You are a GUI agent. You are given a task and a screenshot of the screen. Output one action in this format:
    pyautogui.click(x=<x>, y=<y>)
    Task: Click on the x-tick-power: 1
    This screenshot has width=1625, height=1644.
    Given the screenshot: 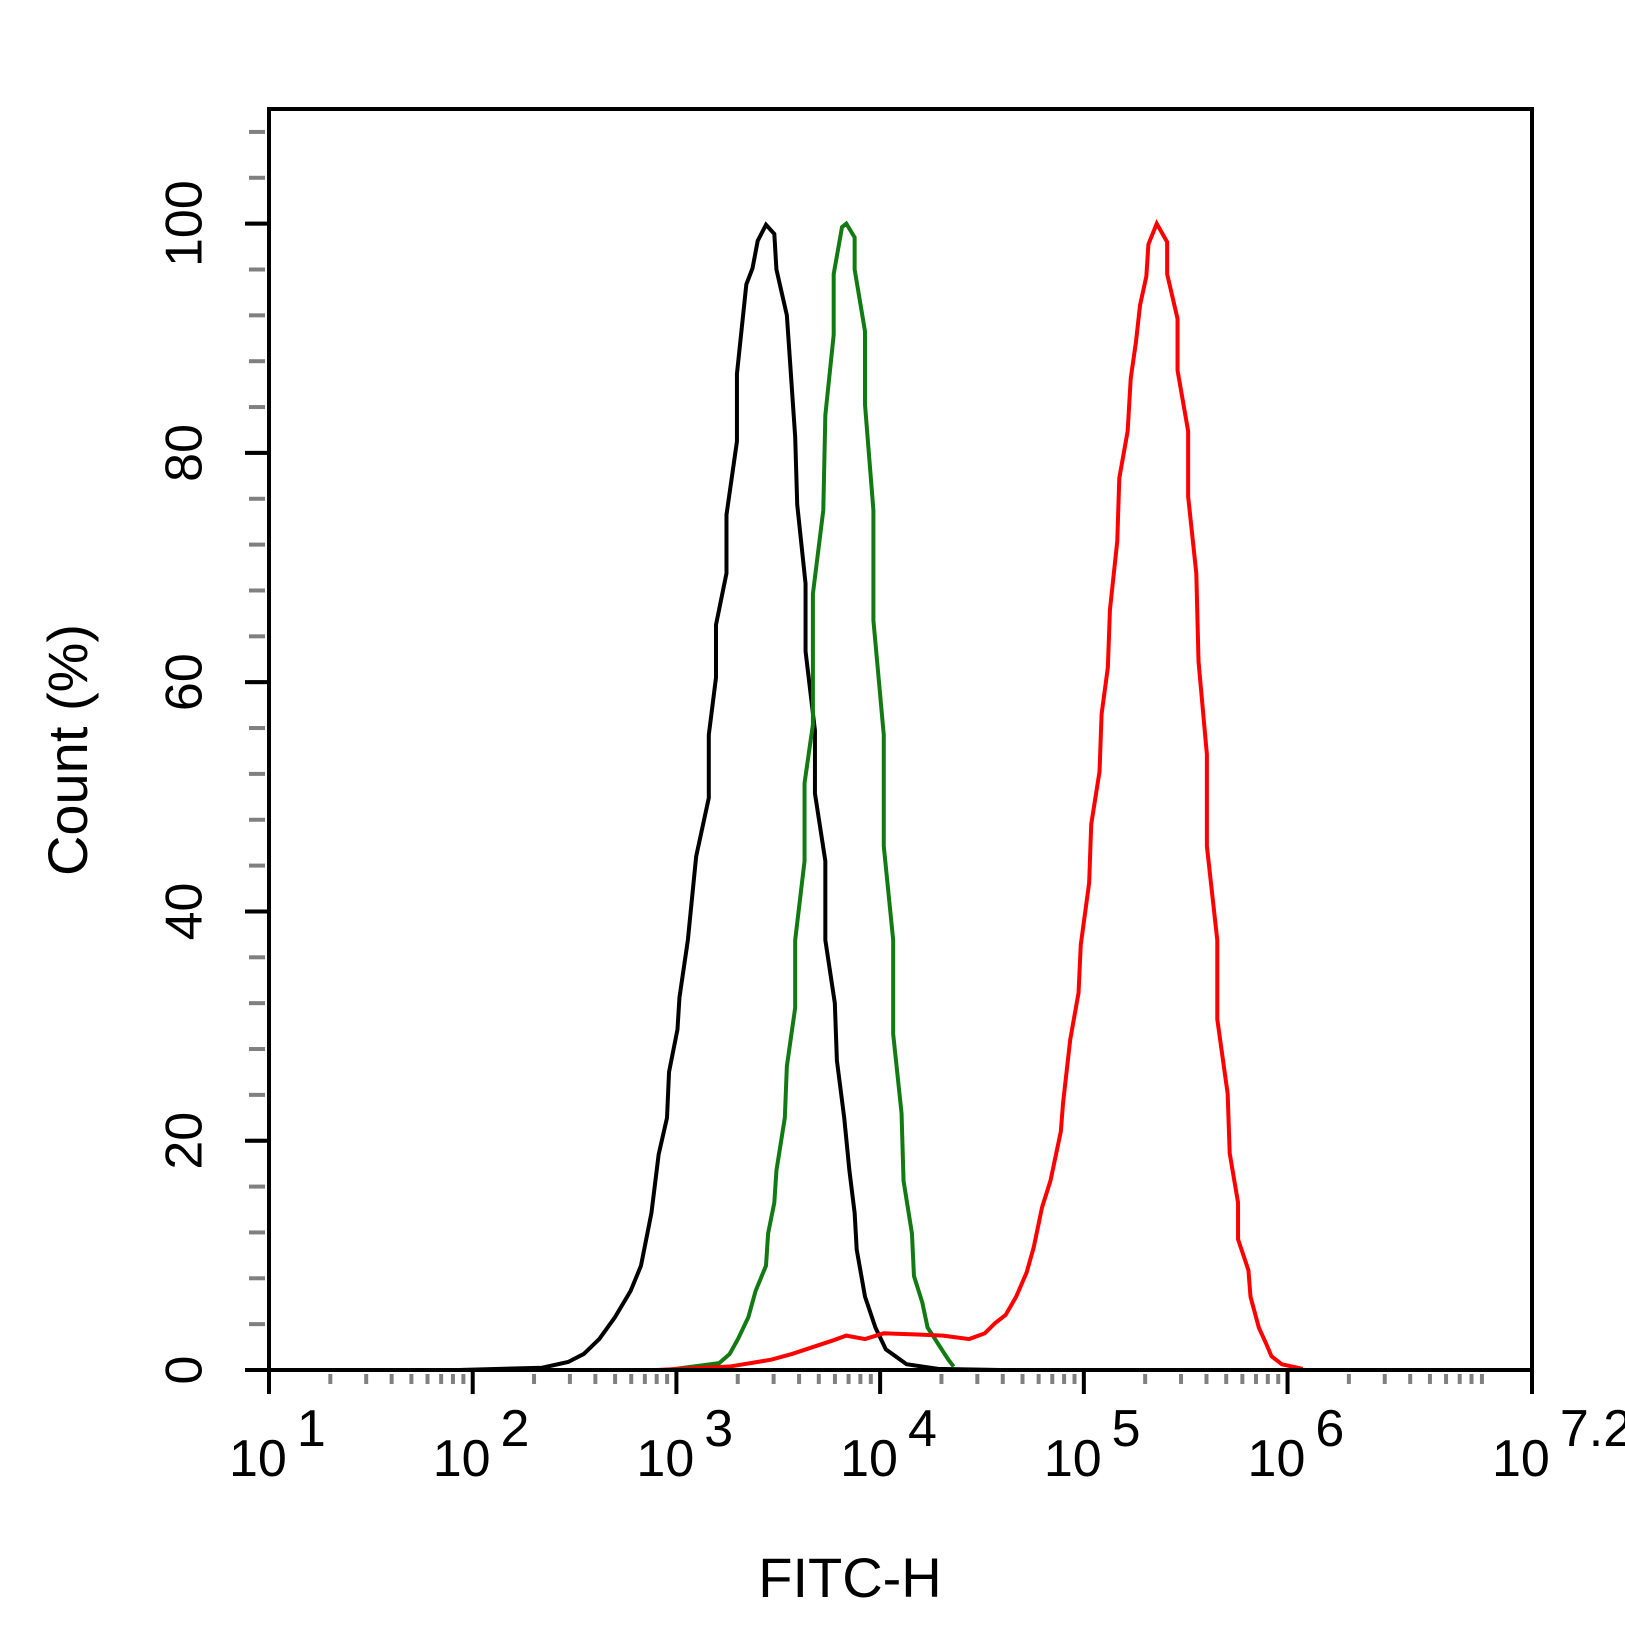 What is the action you would take?
    pyautogui.click(x=311, y=1429)
    